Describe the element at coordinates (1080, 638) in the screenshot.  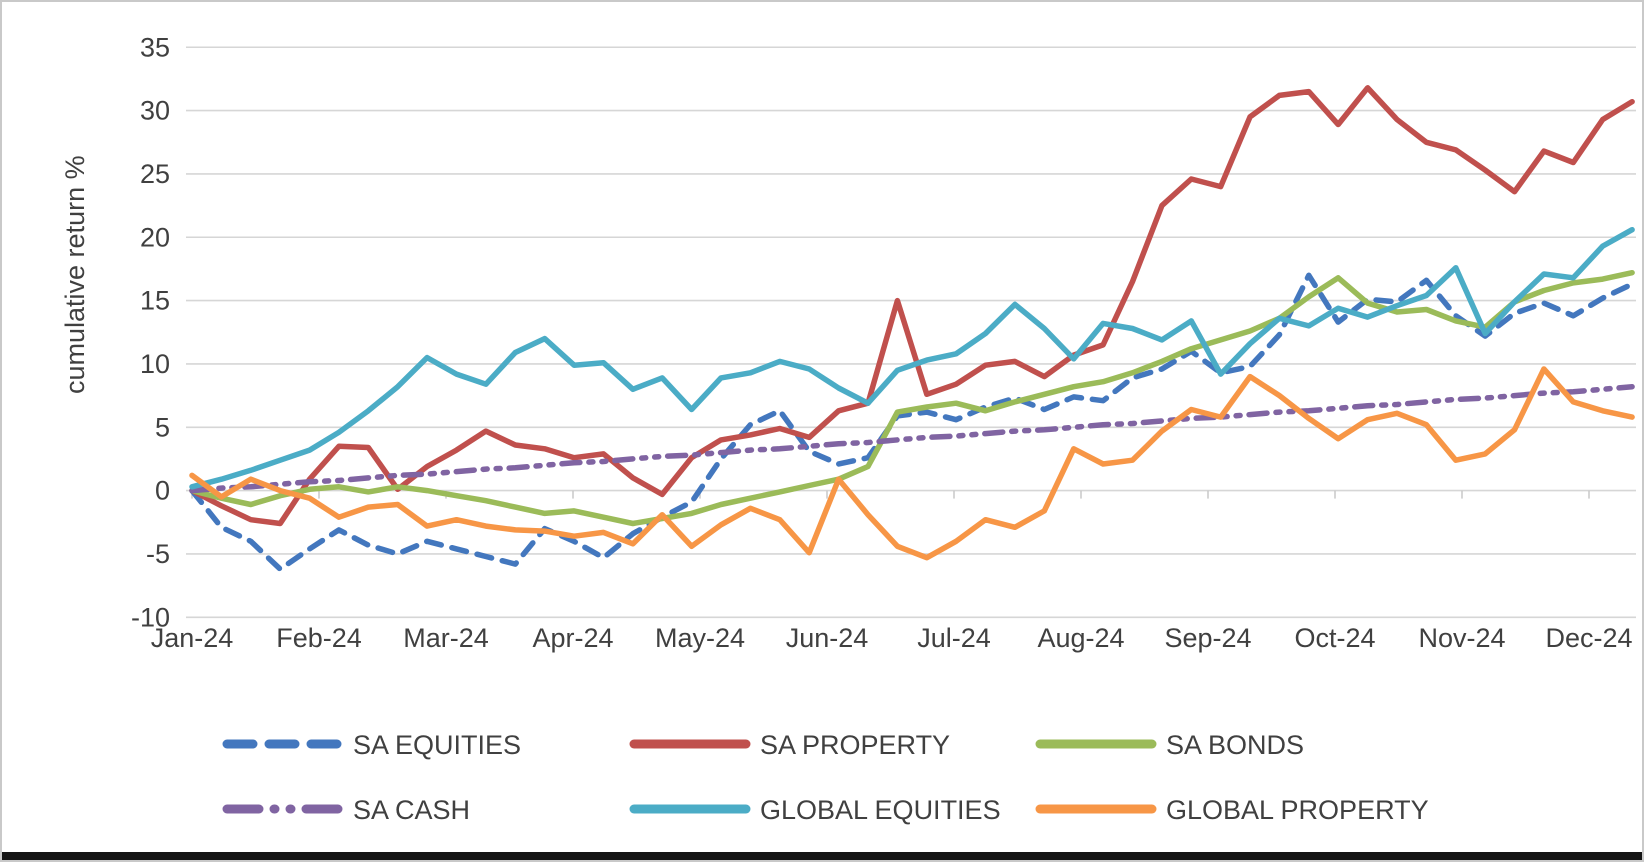
I see `x-tick-label-aug-24: Aug-24` at that location.